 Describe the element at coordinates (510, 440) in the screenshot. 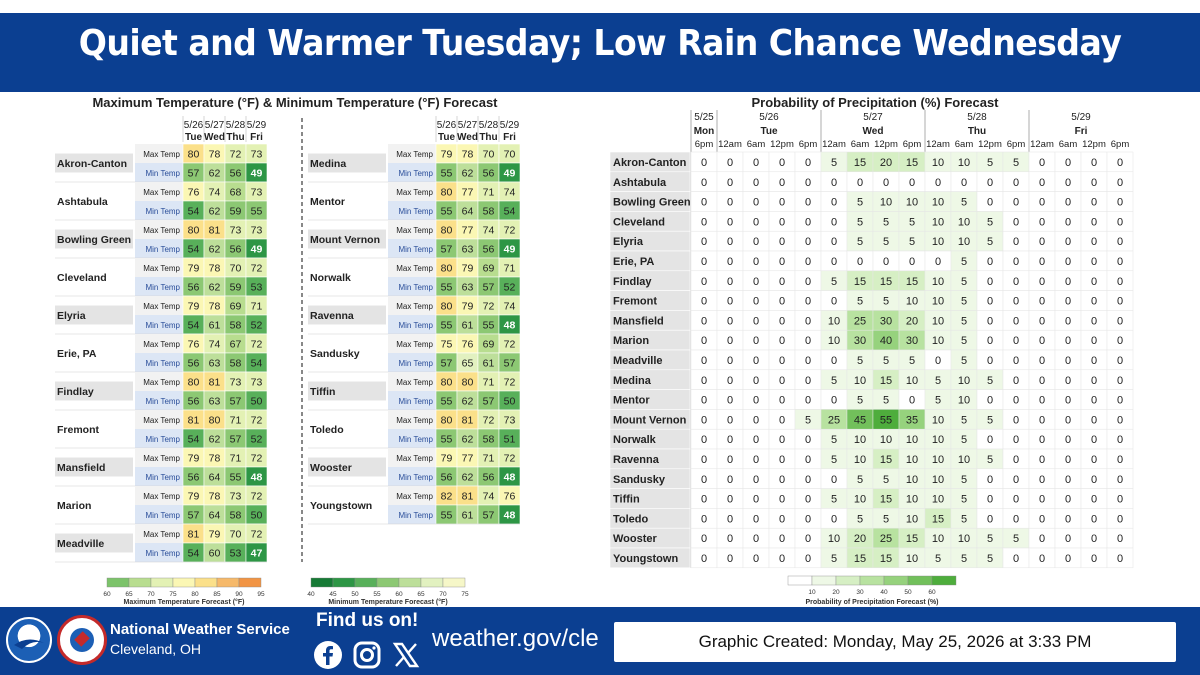

I see `min-temp-value: 51` at that location.